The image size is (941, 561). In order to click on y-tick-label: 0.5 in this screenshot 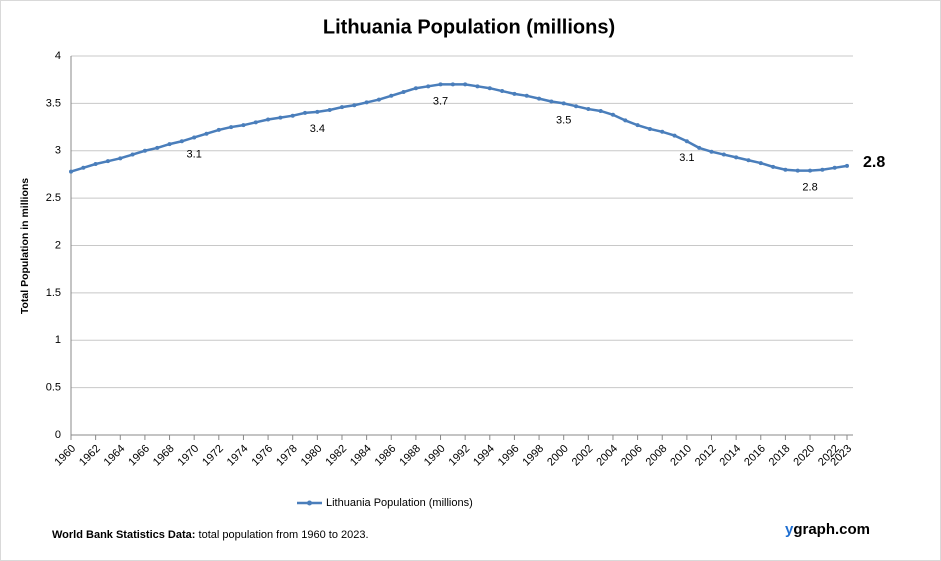, I will do `click(53, 388)`.